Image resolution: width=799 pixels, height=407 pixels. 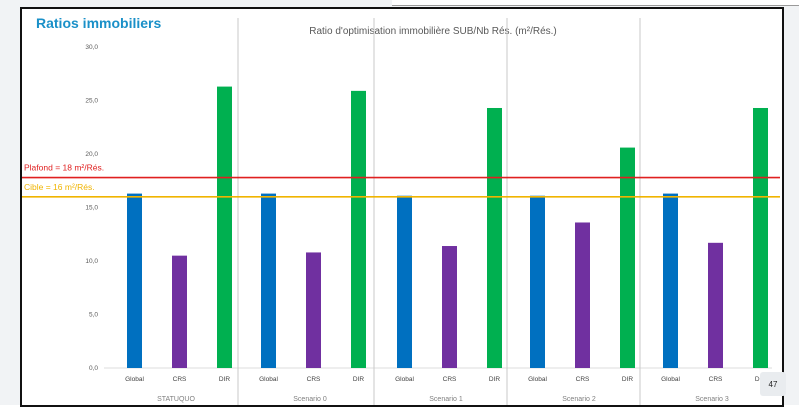 I want to click on y-tick-label: 10,0, so click(x=91, y=261).